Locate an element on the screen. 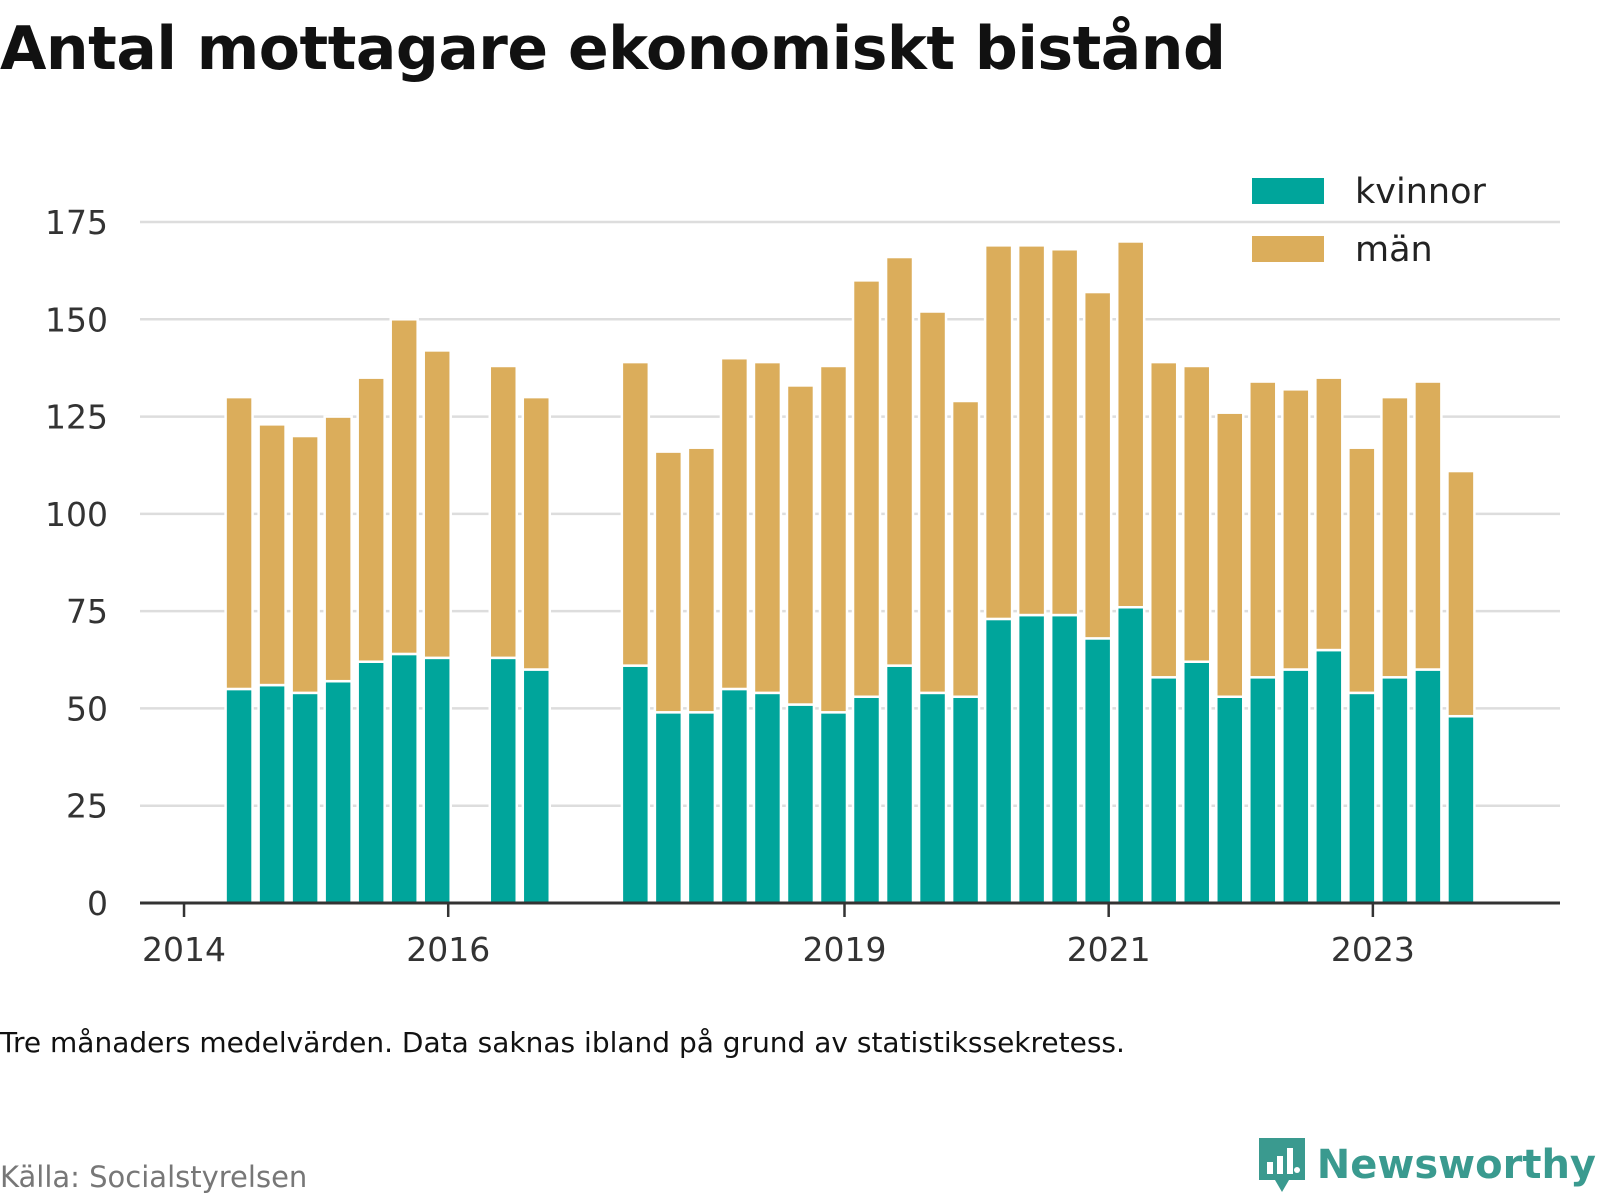 The image size is (1600, 1200). x-tick-label: 2021 is located at coordinates (1109, 949).